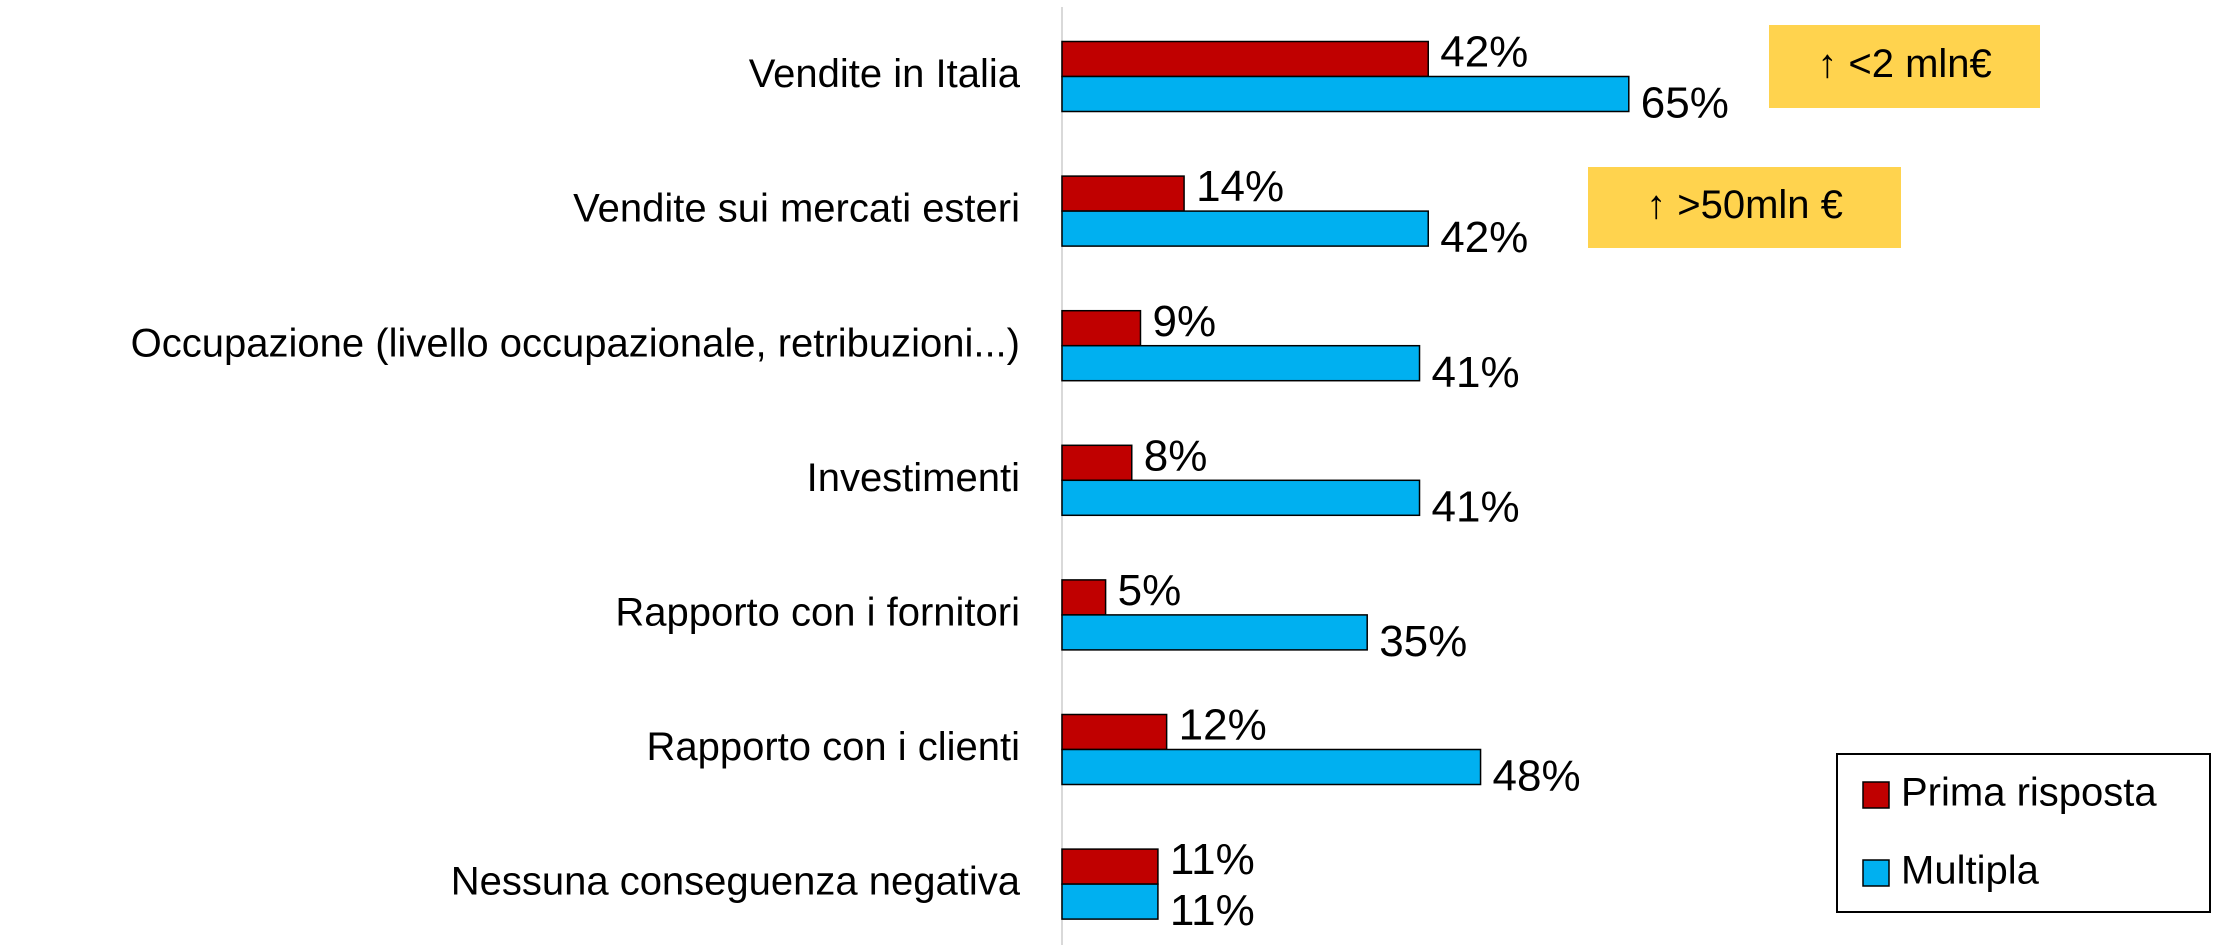 The height and width of the screenshot is (945, 2221). What do you see at coordinates (736, 882) in the screenshot?
I see `category-label: Nessuna conseguenza negativa` at bounding box center [736, 882].